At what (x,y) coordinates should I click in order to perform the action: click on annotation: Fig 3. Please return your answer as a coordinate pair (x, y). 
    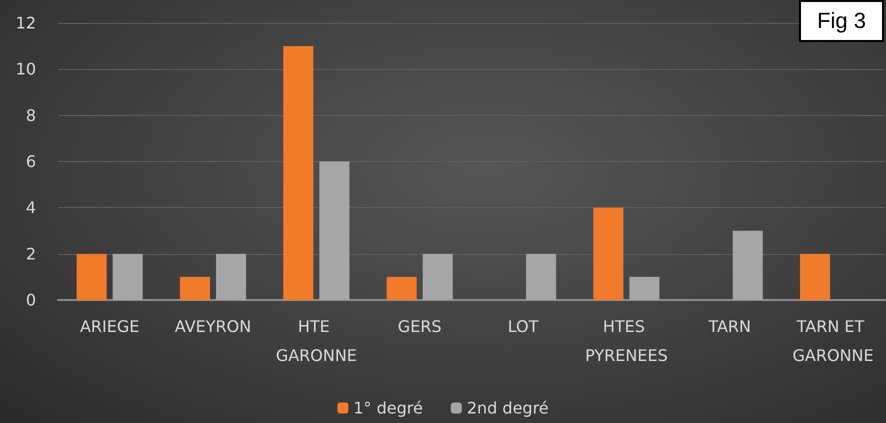
    Looking at the image, I should click on (841, 21).